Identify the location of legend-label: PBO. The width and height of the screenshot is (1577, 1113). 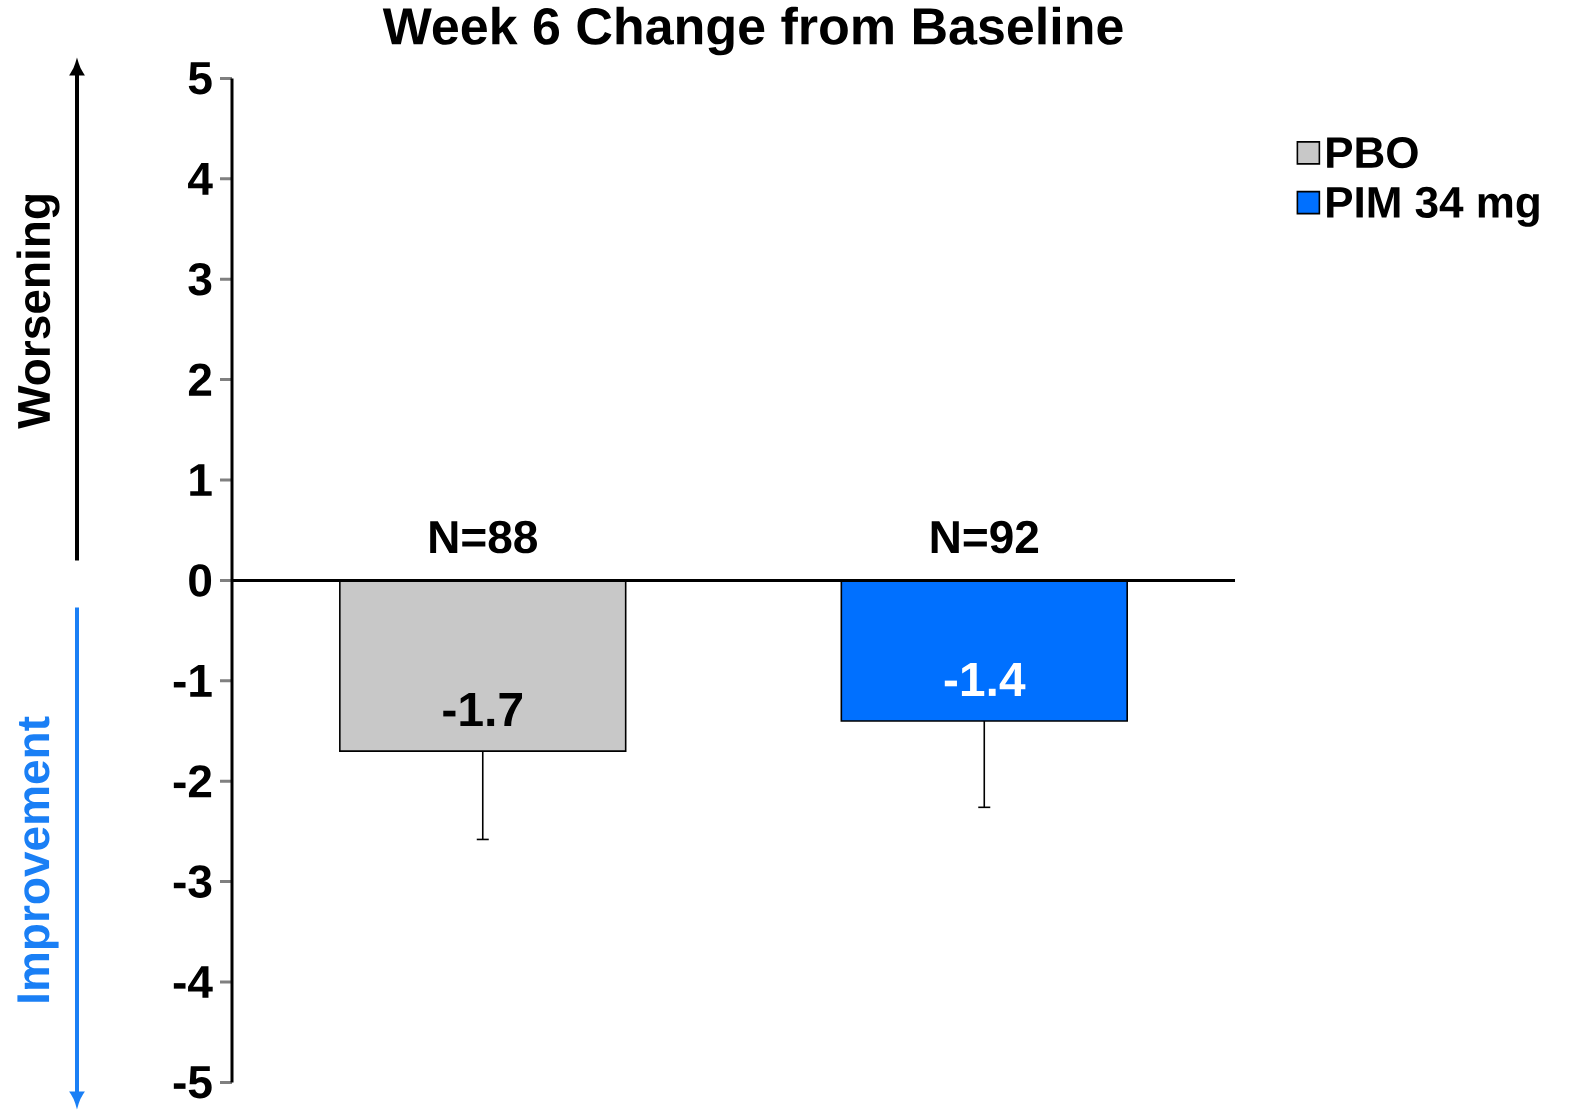
(1372, 152).